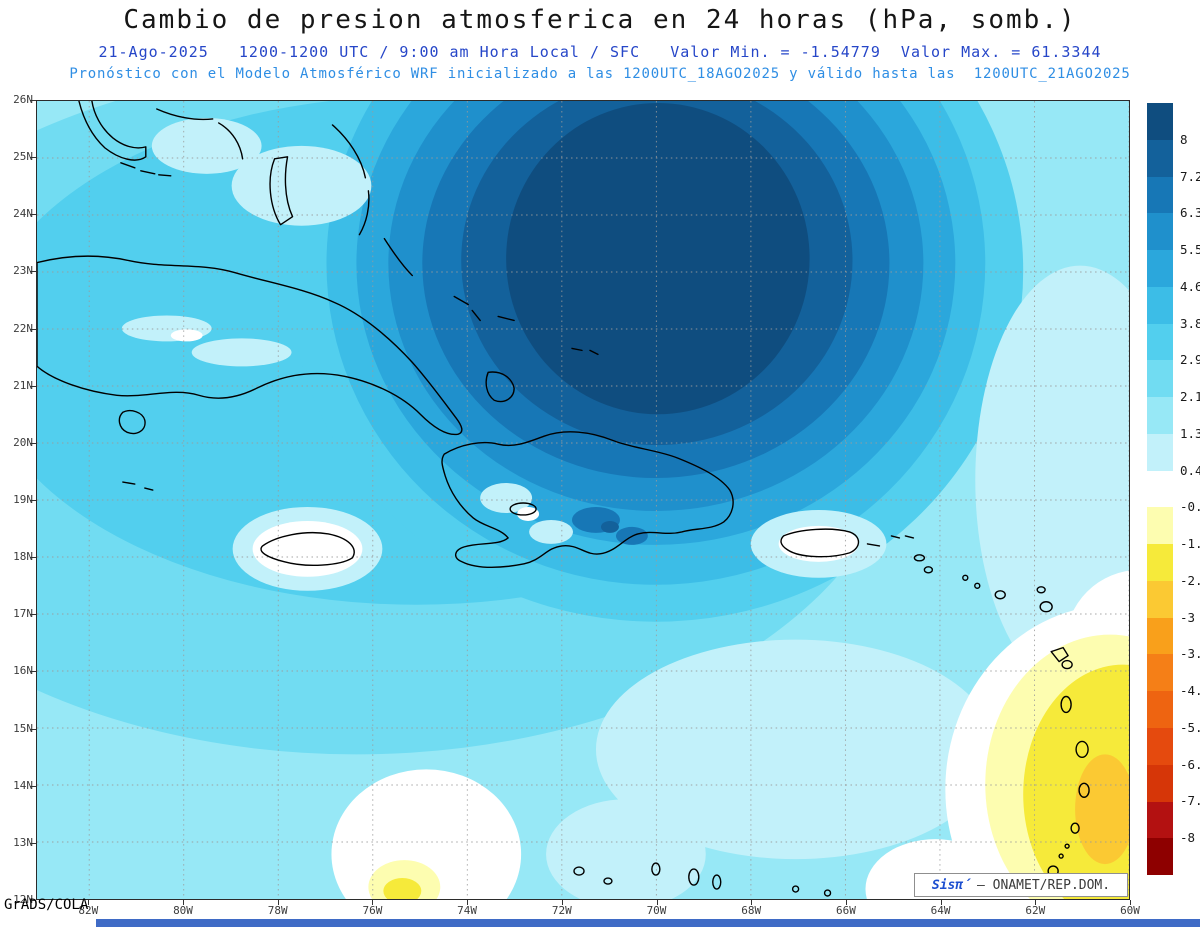 The width and height of the screenshot is (1200, 927). Describe the element at coordinates (23, 328) in the screenshot. I see `lat-label: 22N` at that location.